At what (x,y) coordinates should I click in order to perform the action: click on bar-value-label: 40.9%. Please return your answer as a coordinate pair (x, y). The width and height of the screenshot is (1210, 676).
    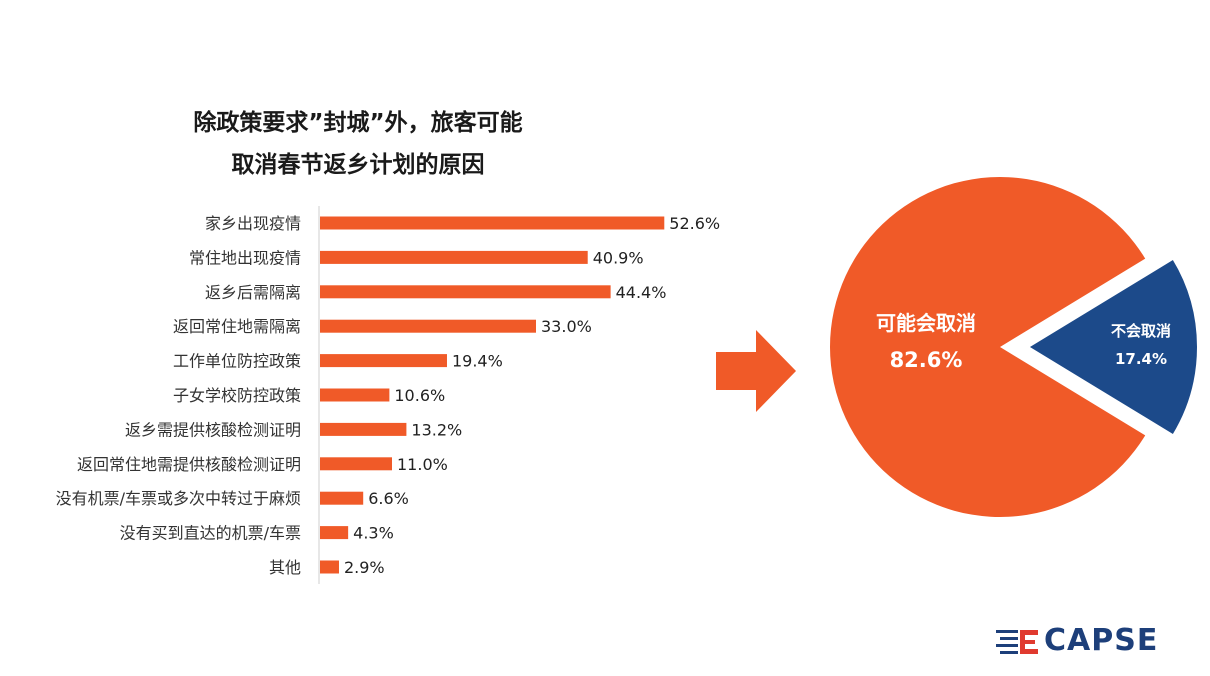
    Looking at the image, I should click on (618, 257).